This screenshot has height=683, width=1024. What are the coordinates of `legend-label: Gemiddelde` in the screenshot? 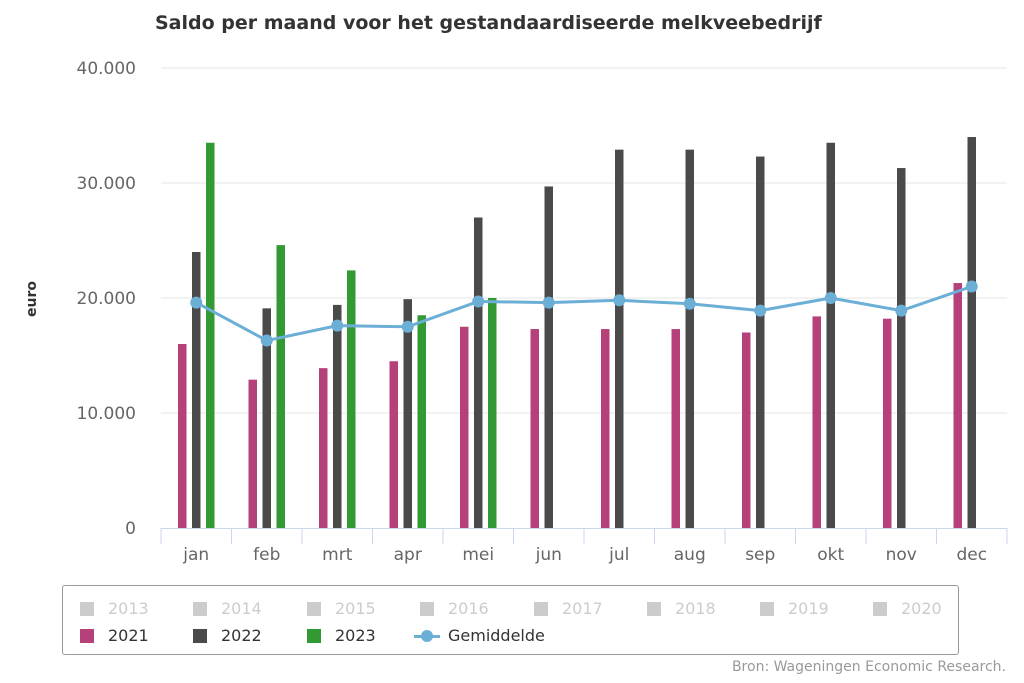 It's located at (496, 635).